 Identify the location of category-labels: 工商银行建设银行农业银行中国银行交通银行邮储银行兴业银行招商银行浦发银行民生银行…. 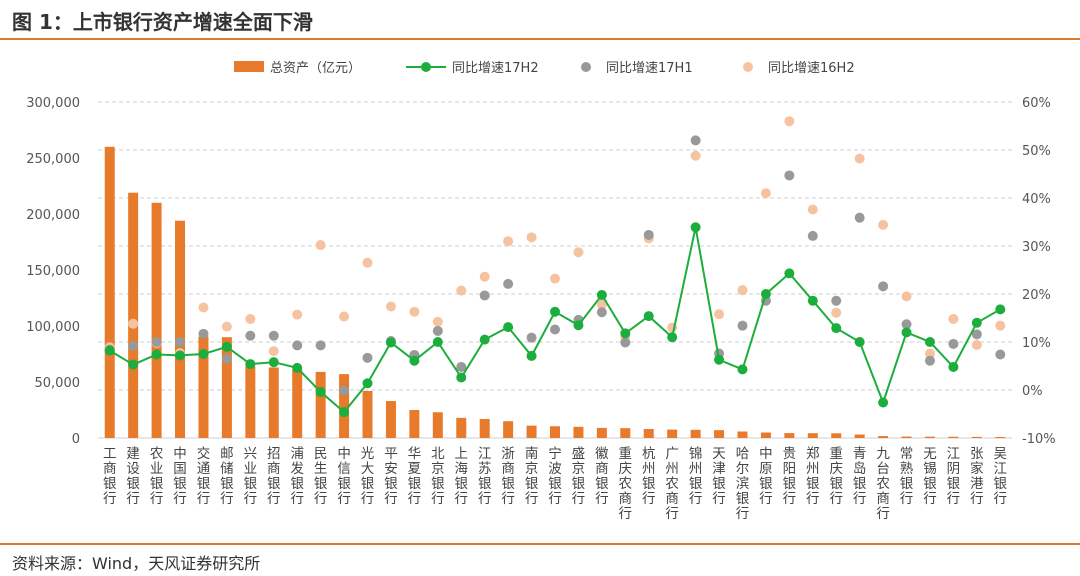
(555, 483).